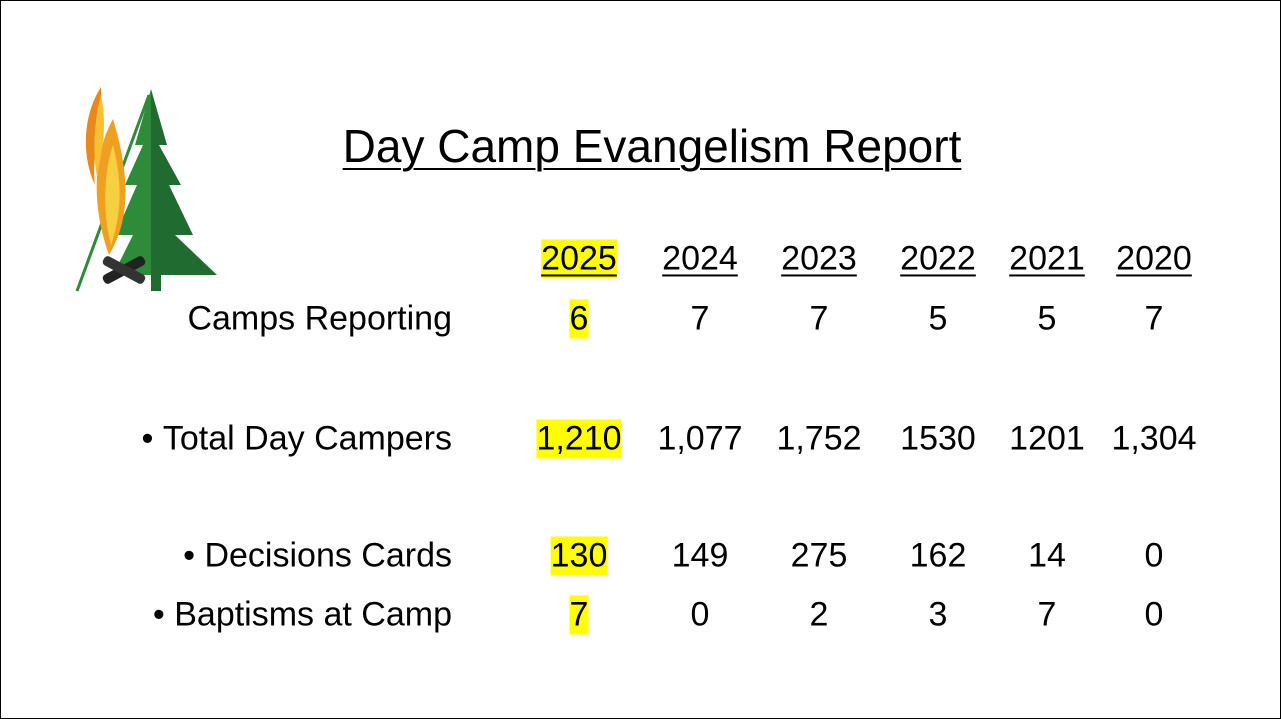  I want to click on table-cell: 1,210, so click(579, 439).